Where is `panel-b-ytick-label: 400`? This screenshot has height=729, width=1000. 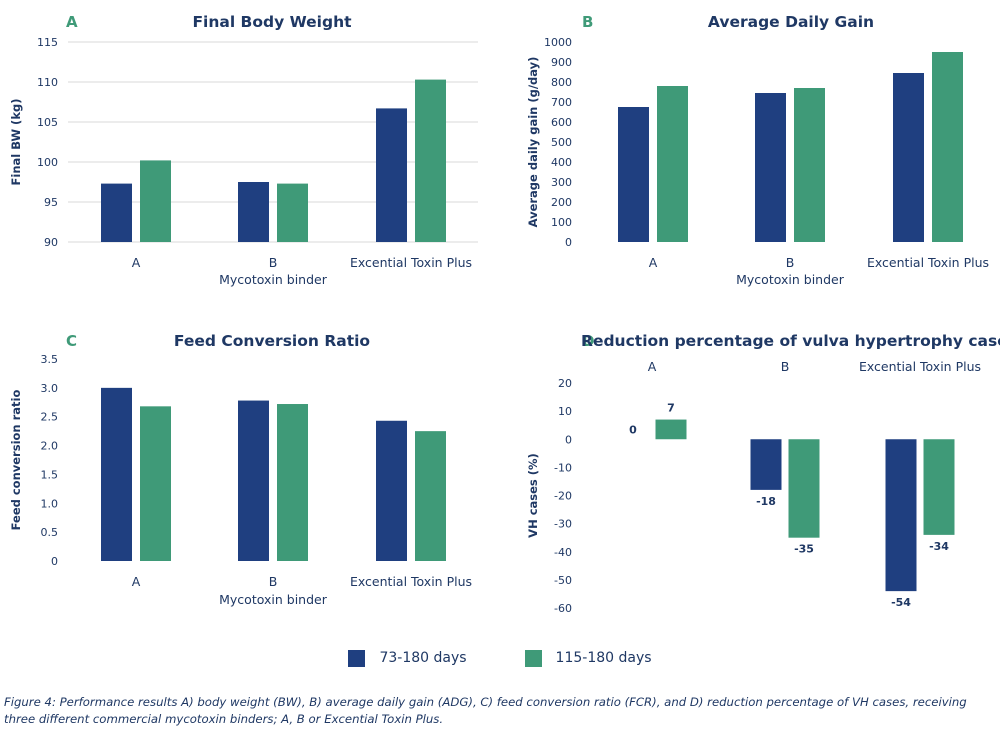 panel-b-ytick-label: 400 is located at coordinates (561, 162).